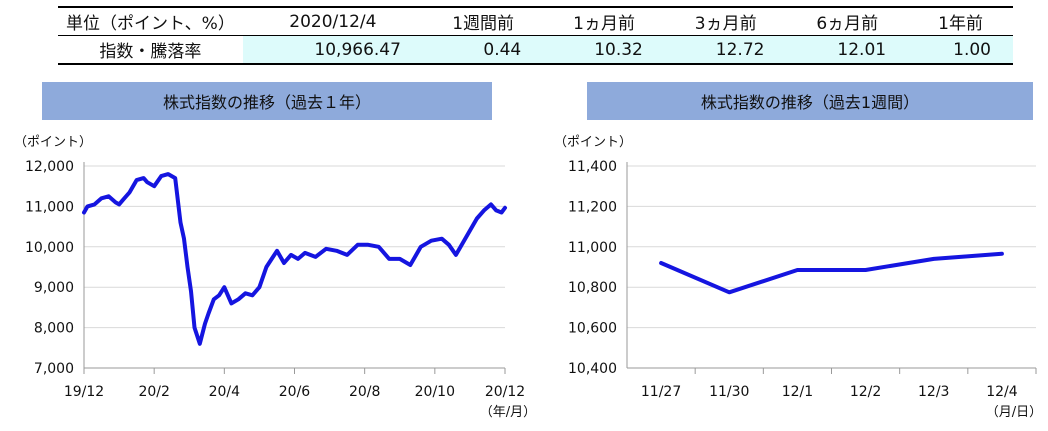 The width and height of the screenshot is (1048, 431). What do you see at coordinates (725, 21) in the screenshot?
I see `summary-header-3month: 3ヵ月前` at bounding box center [725, 21].